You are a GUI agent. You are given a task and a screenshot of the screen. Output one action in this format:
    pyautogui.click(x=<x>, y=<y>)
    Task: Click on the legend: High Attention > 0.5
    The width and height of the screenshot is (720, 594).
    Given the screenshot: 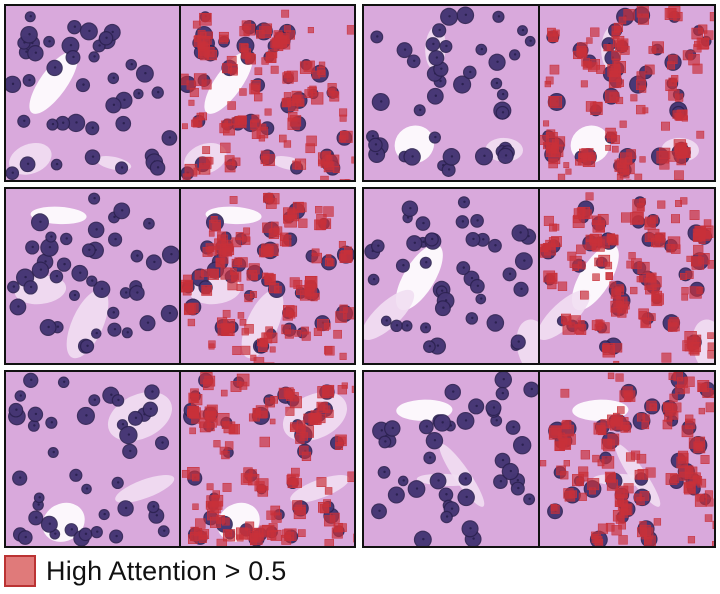 What is the action you would take?
    pyautogui.click(x=145, y=571)
    